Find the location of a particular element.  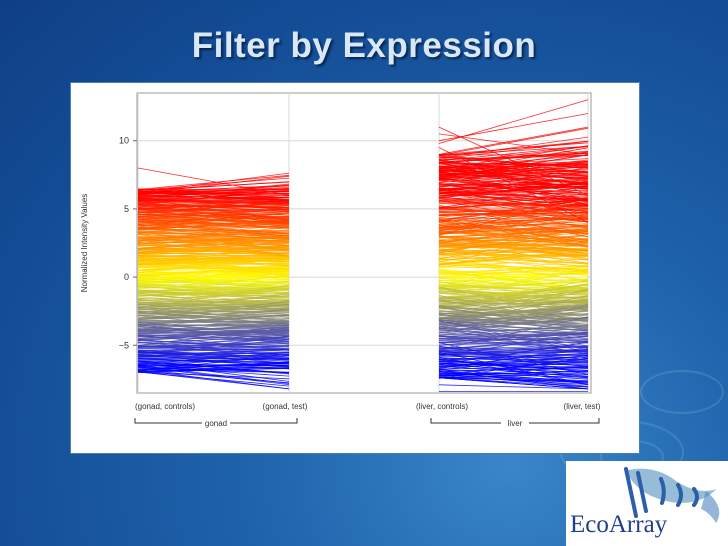

slide-title: Filter by Expression is located at coordinates (364, 45).